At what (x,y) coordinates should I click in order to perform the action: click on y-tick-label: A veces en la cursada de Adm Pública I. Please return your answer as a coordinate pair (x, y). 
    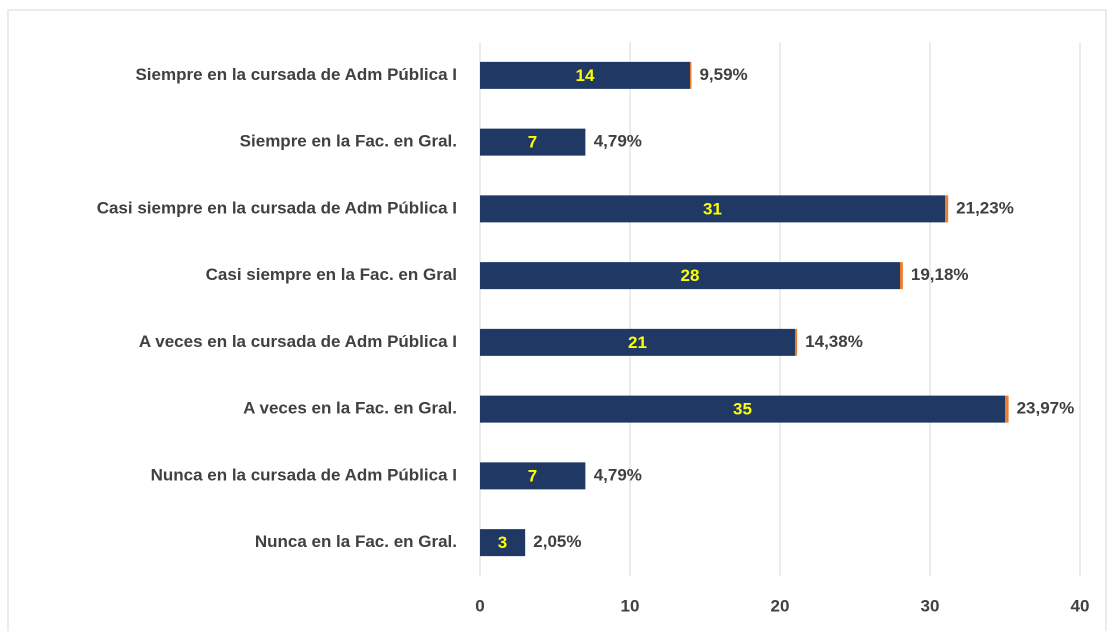
    Looking at the image, I should click on (298, 341).